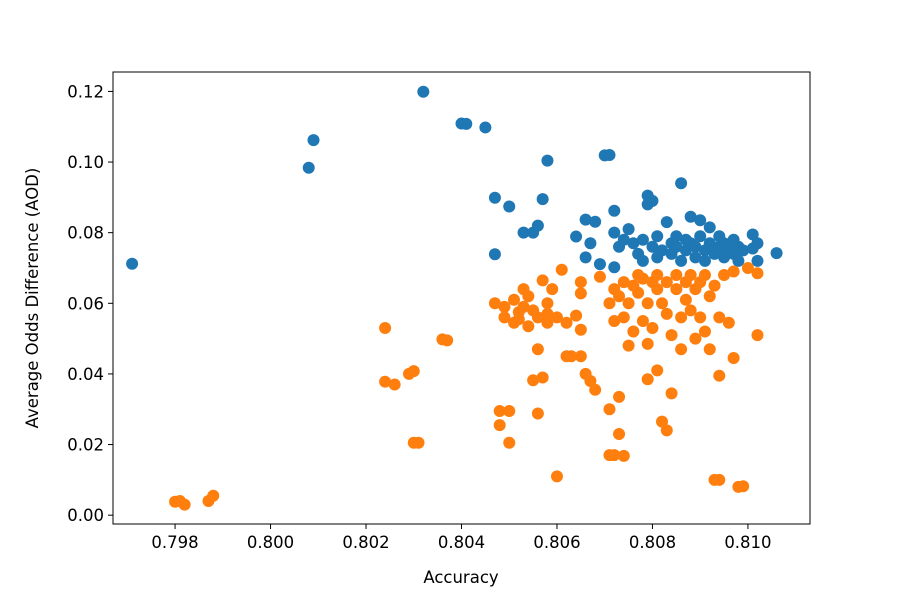  What do you see at coordinates (461, 538) in the screenshot?
I see `x-axis-ticks: 0.798 0.800 0.802 0.804 0.806 0.808 0.810` at bounding box center [461, 538].